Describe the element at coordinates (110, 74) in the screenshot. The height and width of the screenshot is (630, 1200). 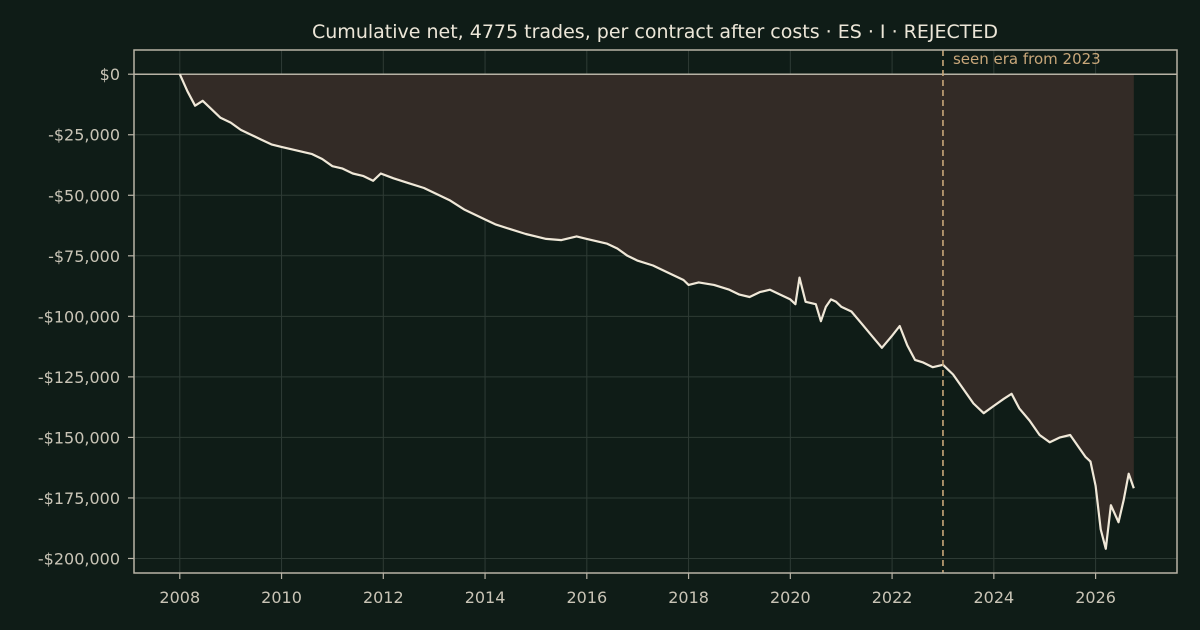
I see `y-tick-label: $0` at that location.